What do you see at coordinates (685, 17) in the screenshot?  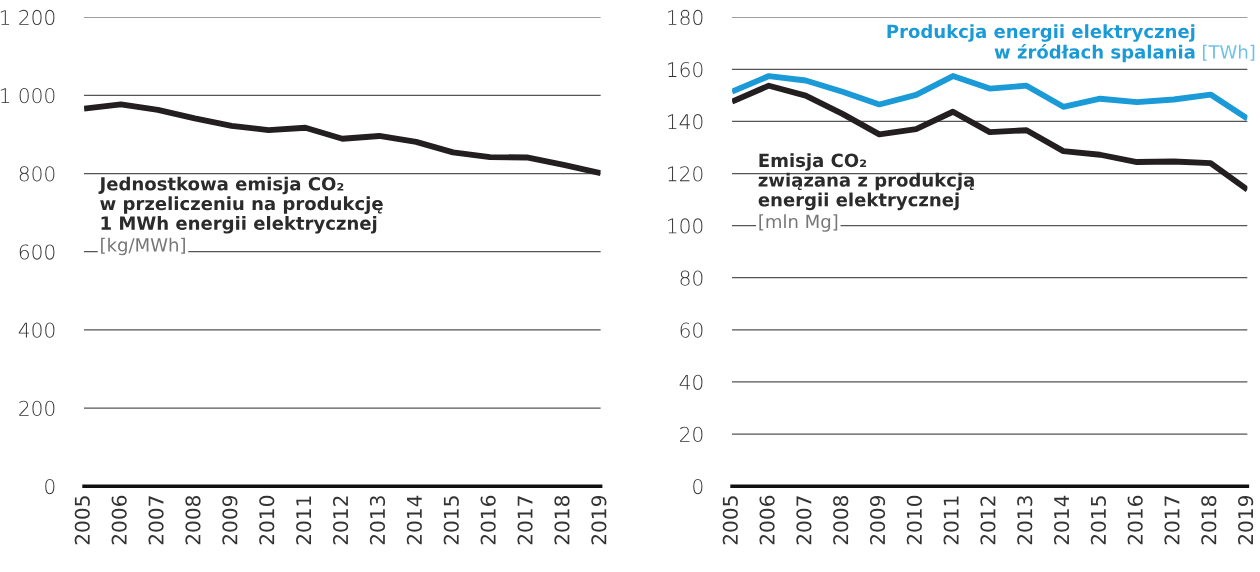 I see `y-tick-label: 180` at bounding box center [685, 17].